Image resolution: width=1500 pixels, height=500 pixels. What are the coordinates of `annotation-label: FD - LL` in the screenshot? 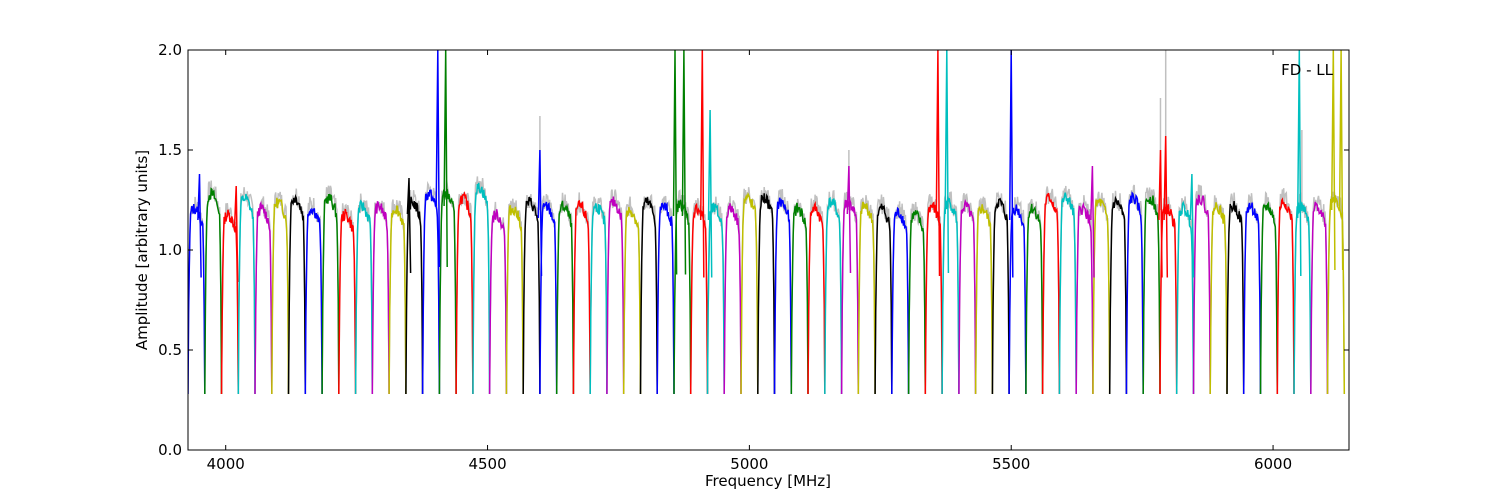 It's located at (1307, 70).